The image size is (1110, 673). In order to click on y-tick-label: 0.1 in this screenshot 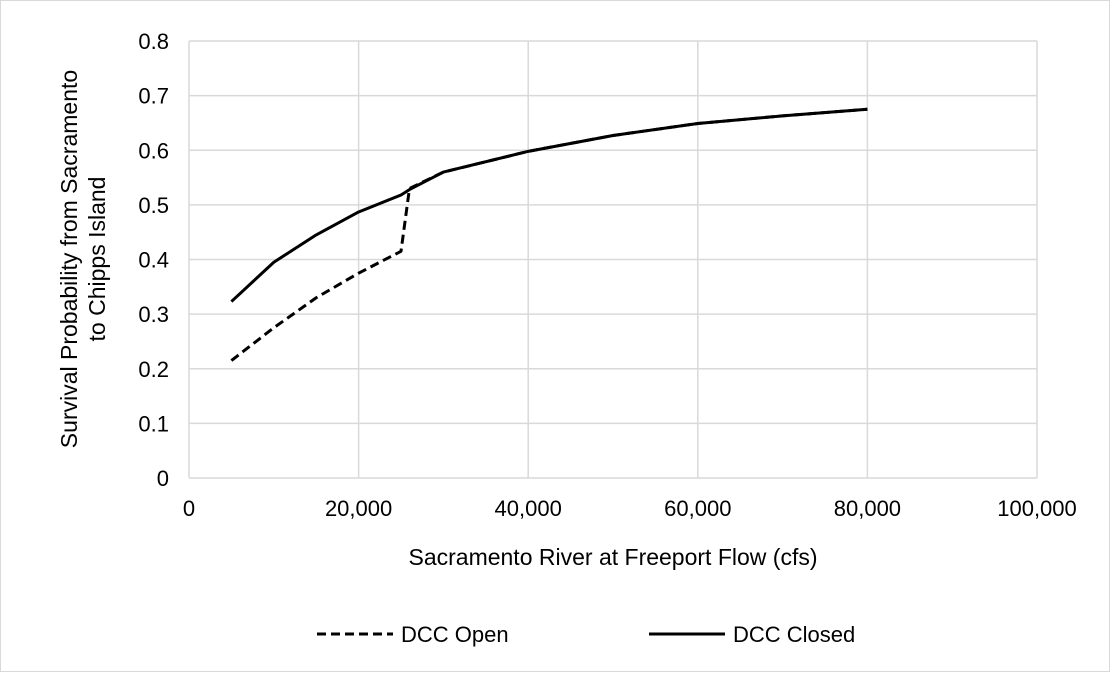, I will do `click(153, 423)`.